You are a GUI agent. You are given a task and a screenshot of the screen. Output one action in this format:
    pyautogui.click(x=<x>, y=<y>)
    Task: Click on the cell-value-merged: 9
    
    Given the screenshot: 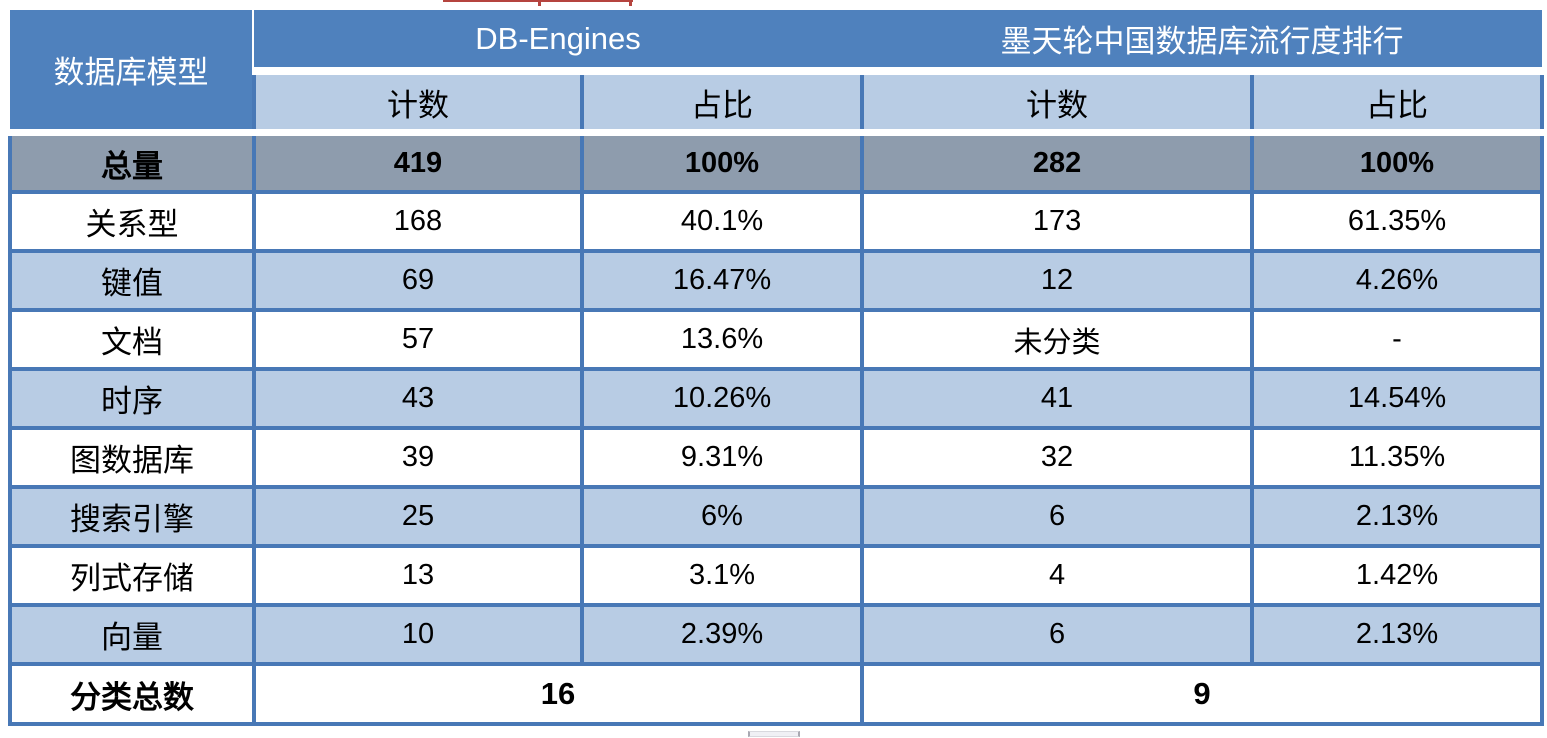 What is the action you would take?
    pyautogui.click(x=1202, y=694)
    